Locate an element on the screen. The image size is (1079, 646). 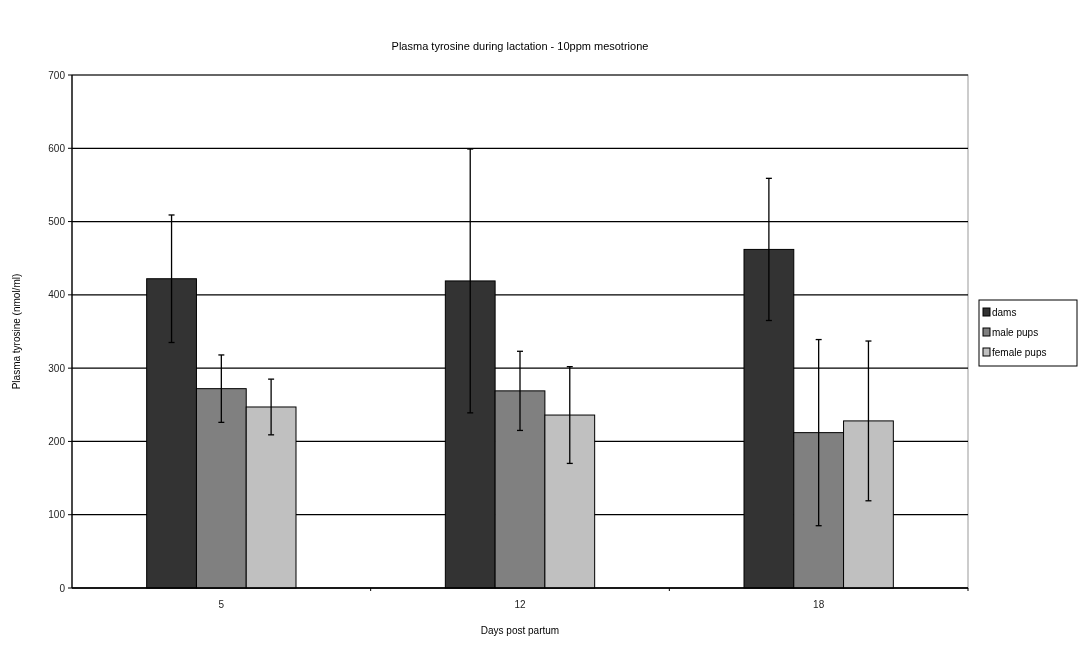
y-tick-label: 700 is located at coordinates (57, 75).